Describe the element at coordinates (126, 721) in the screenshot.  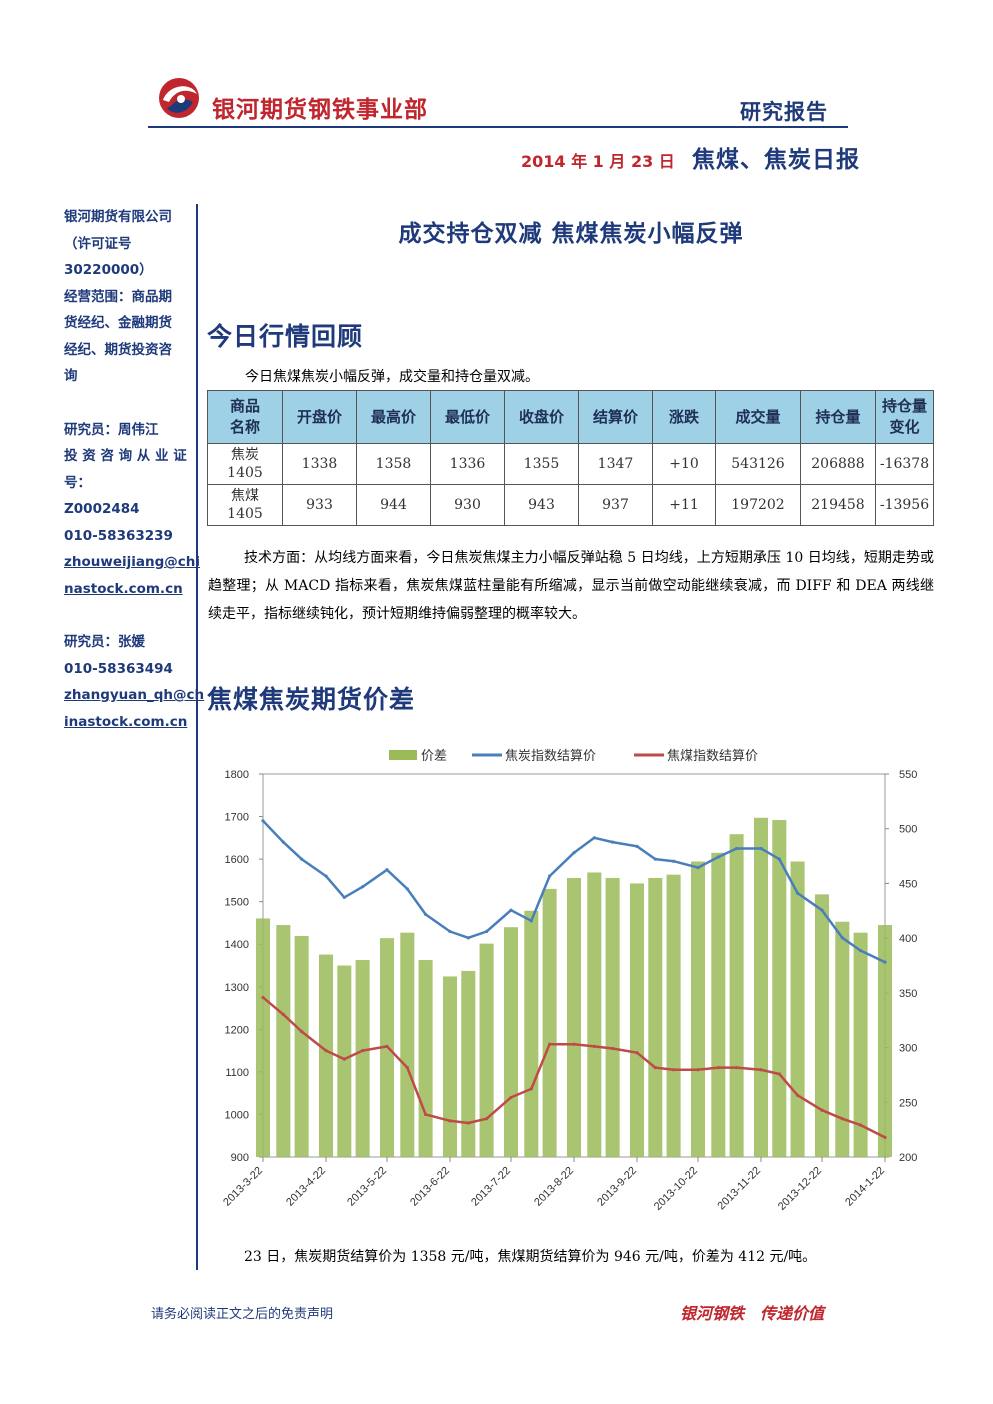
I see `researcher2-email-link: inastock.com.cn` at that location.